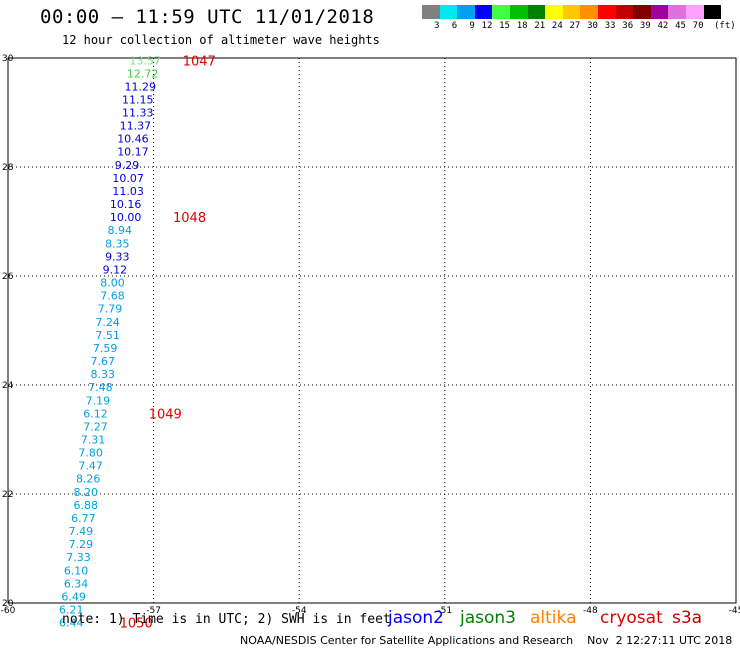  I want to click on time-stamp-label: 1049, so click(165, 414).